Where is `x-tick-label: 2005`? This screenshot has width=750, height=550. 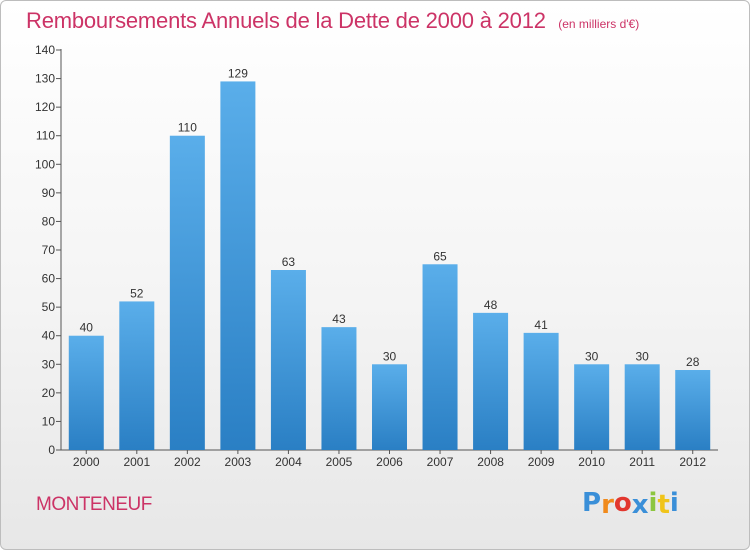 x-tick-label: 2005 is located at coordinates (339, 462).